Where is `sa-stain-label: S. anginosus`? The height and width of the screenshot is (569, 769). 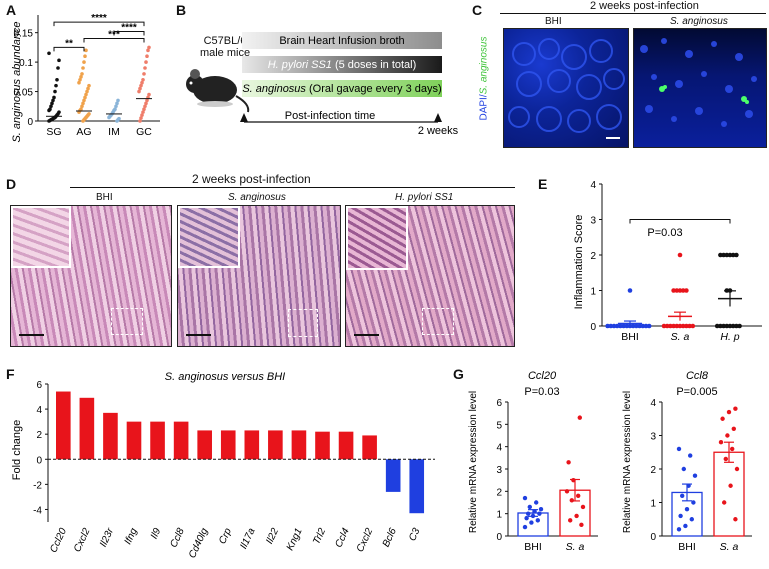 sa-stain-label: S. anginosus is located at coordinates (484, 65).